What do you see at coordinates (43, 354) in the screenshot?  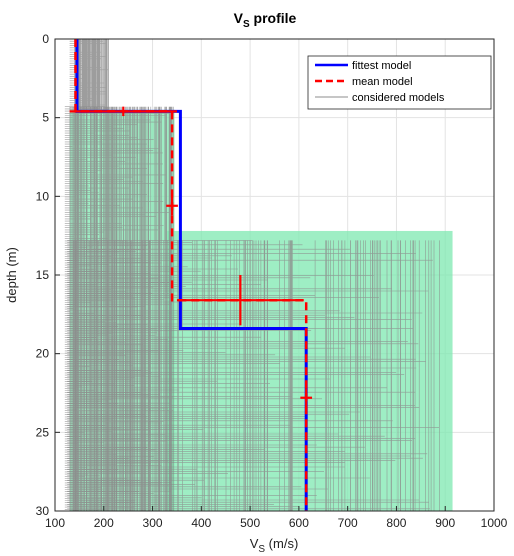 I see `y-tick-label: 20` at bounding box center [43, 354].